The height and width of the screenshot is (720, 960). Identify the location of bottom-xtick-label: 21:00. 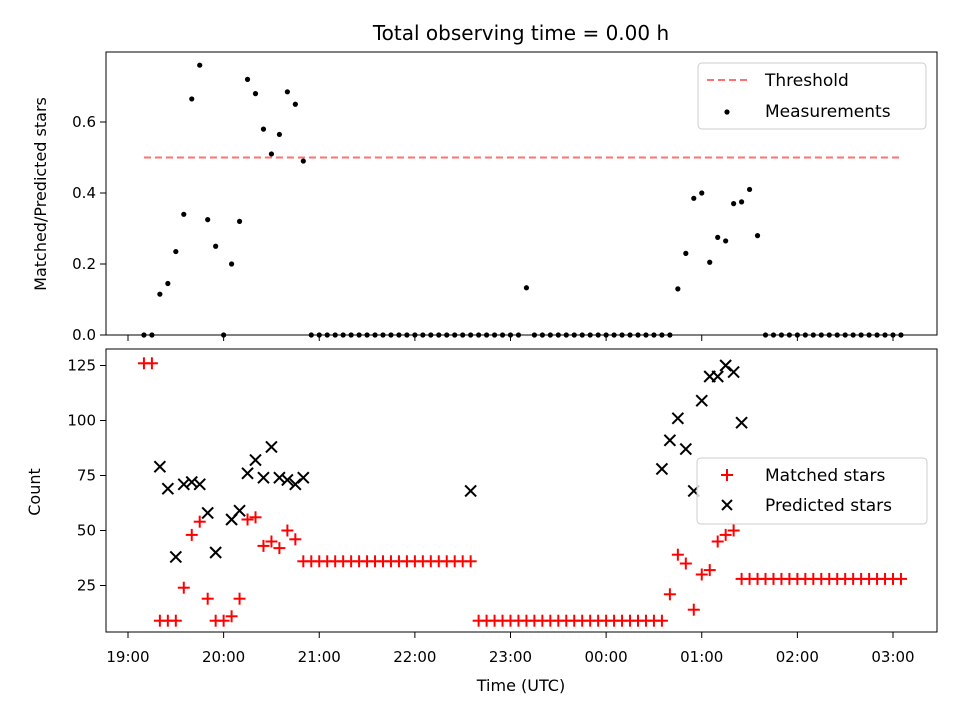
(319, 657).